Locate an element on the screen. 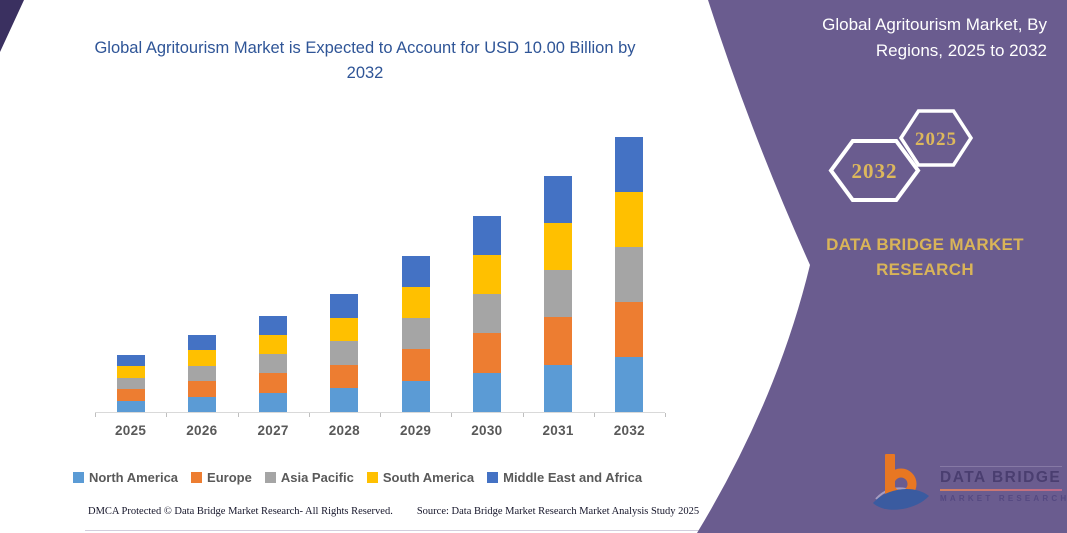 This screenshot has height=533, width=1067. legend-item-asia-pacific: Asia Pacific is located at coordinates (309, 477).